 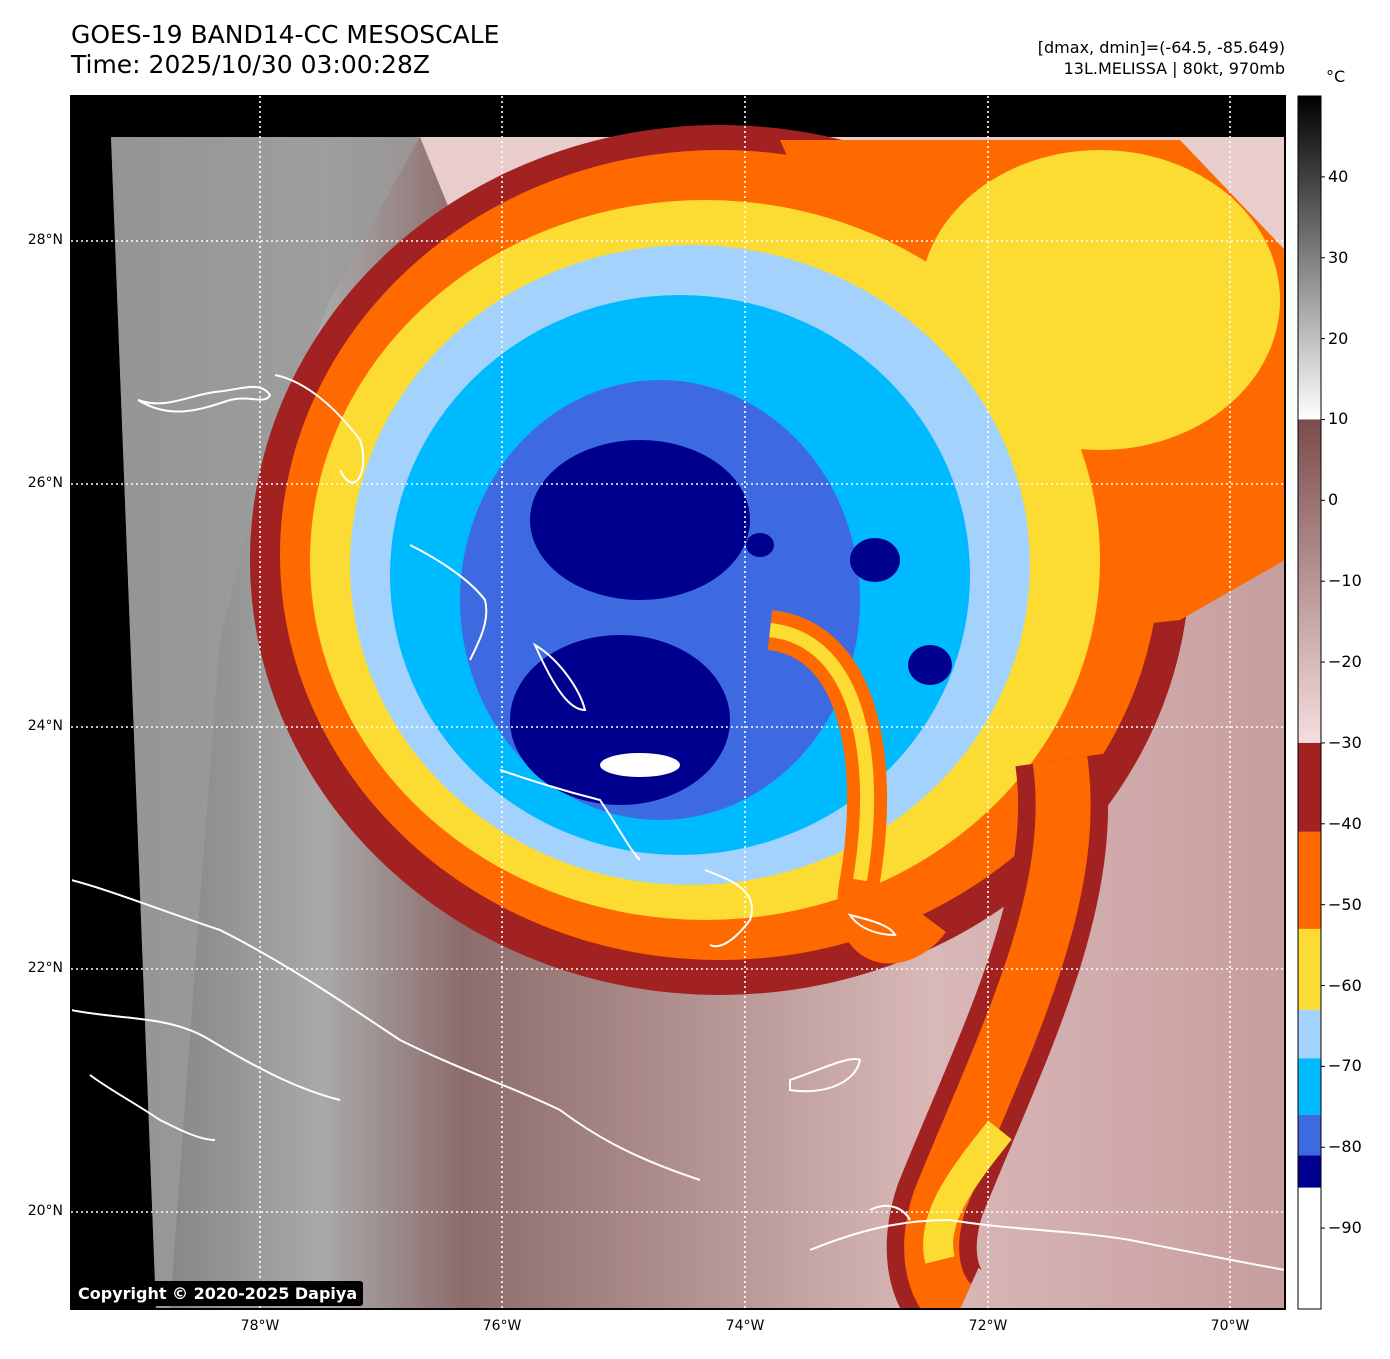 I want to click on overshooting-top, so click(x=640, y=765).